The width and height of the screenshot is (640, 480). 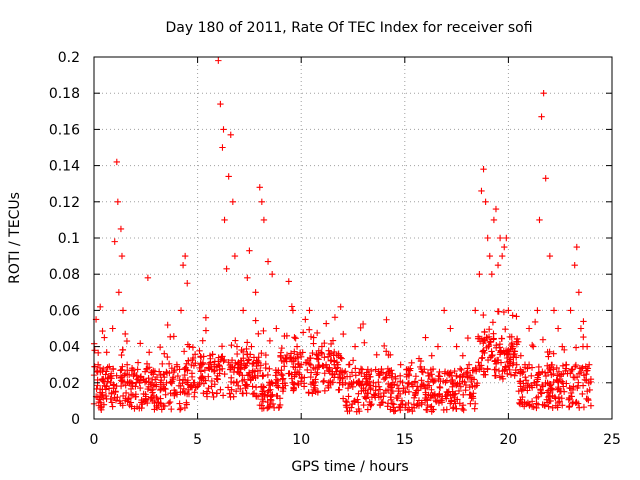 I want to click on y-tick-label: 0.04, so click(x=64, y=348).